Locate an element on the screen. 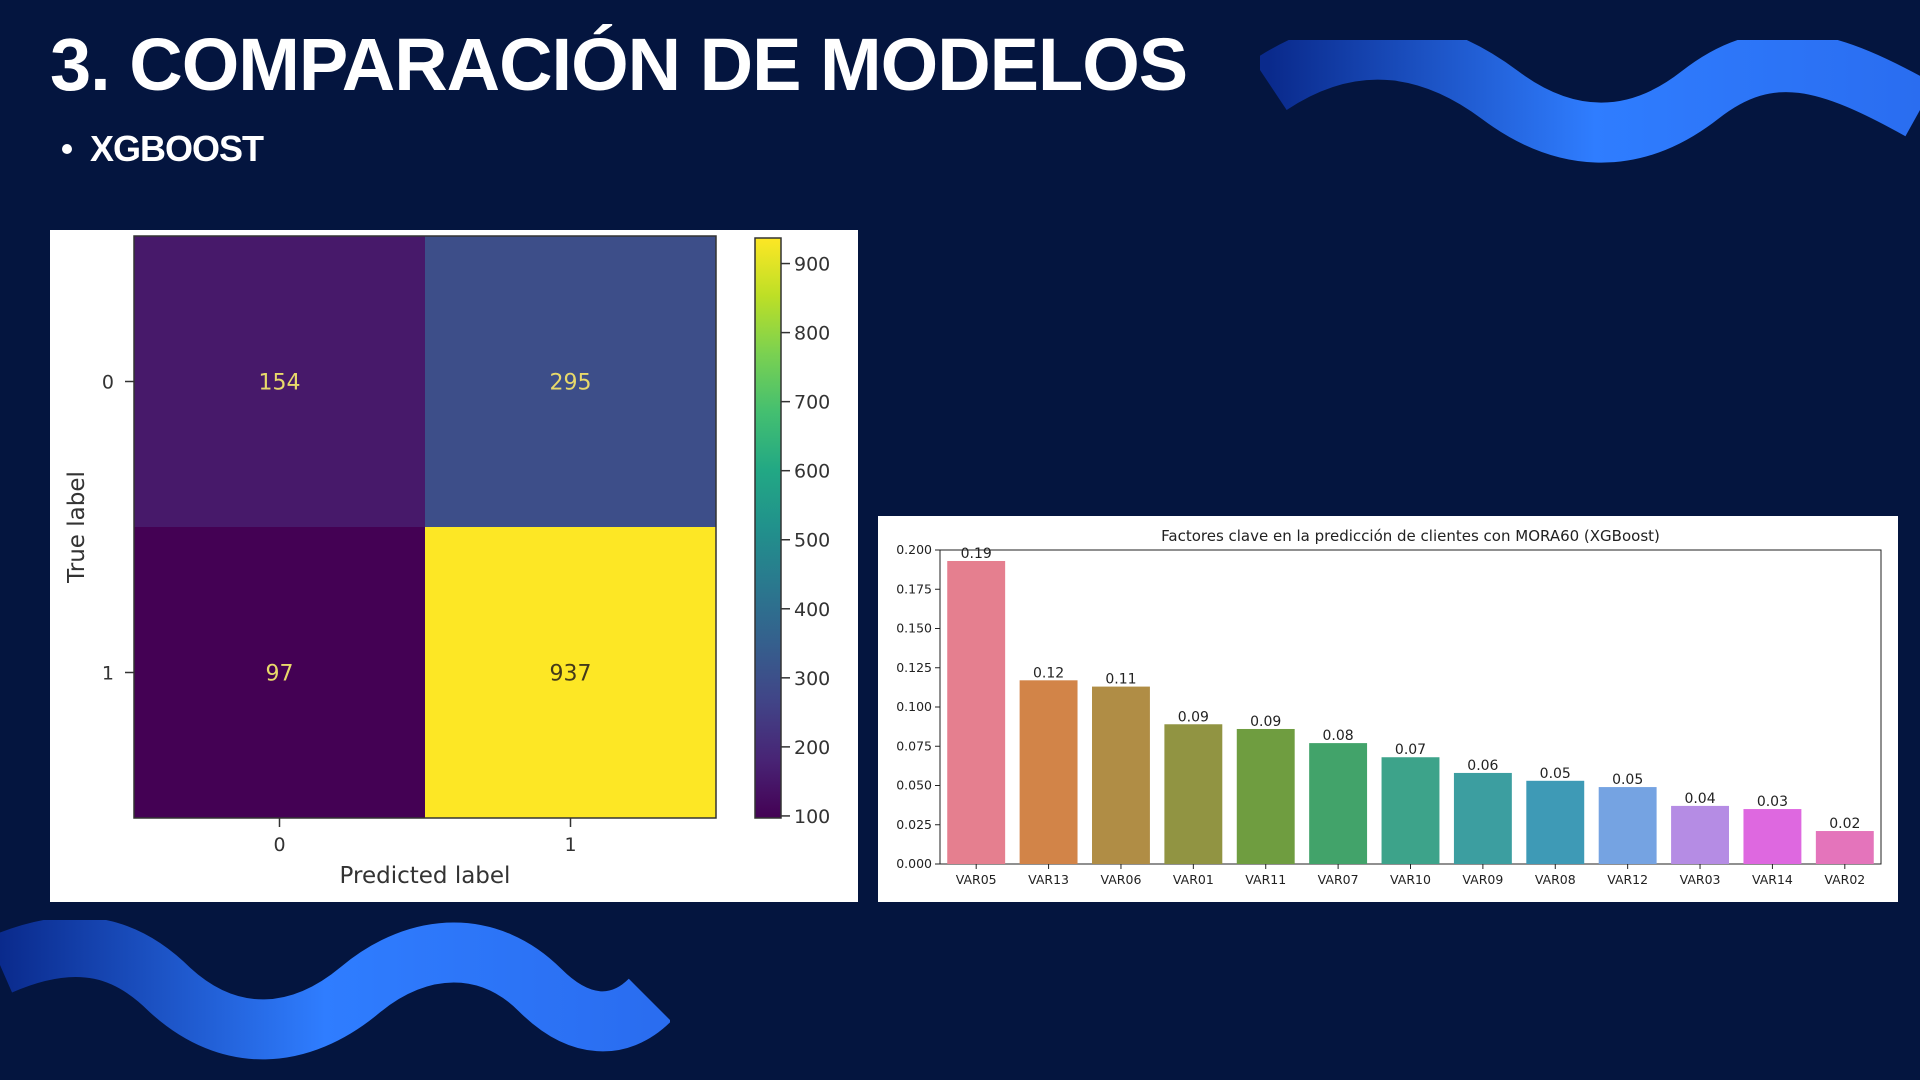 Image resolution: width=1920 pixels, height=1080 pixels. y-tick-label: 0.125 is located at coordinates (914, 667).